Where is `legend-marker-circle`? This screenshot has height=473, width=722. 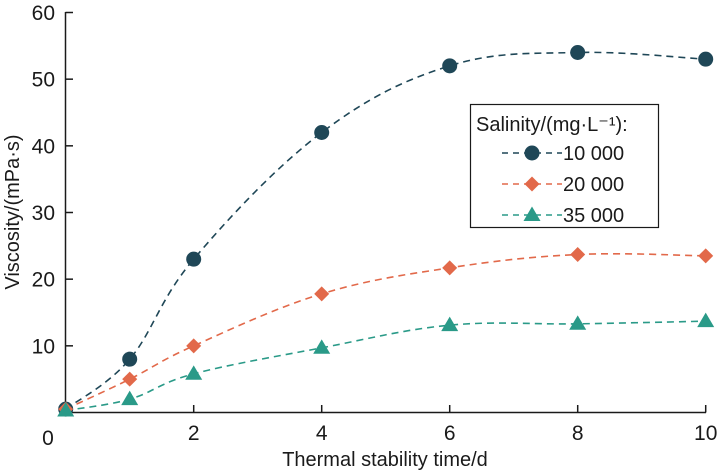
legend-marker-circle is located at coordinates (532, 153).